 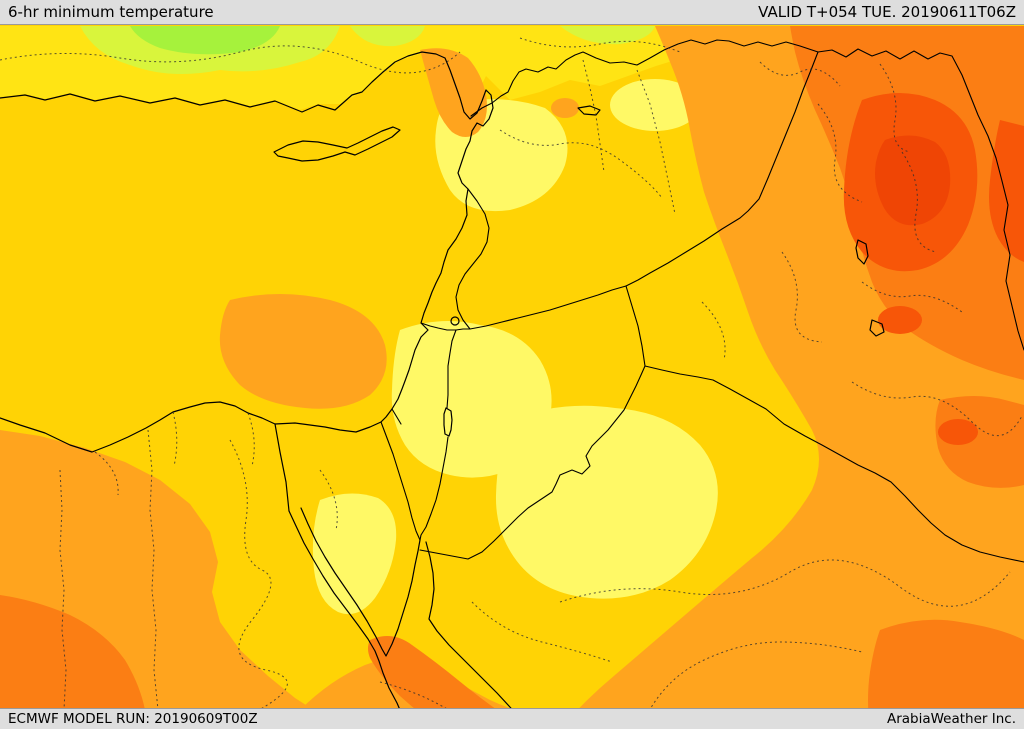 I want to click on israel-jordan-north-border, so click(x=451, y=369).